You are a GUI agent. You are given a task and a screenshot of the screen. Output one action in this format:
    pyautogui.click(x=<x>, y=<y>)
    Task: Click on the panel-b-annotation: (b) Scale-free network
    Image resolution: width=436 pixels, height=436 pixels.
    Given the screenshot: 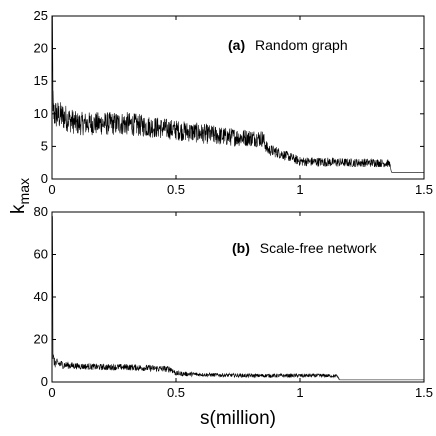 What is the action you would take?
    pyautogui.click(x=304, y=248)
    